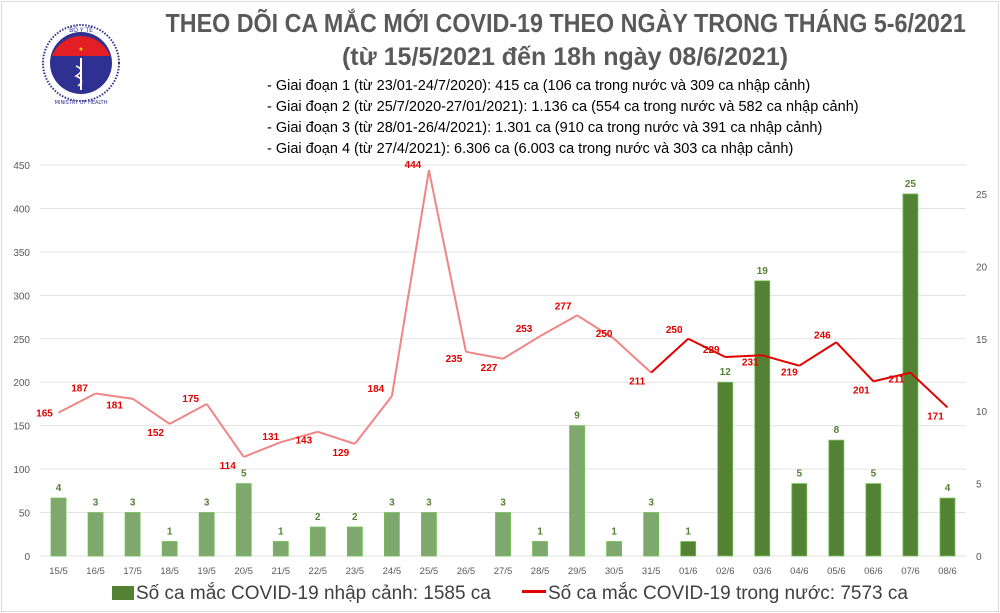 Image resolution: width=1000 pixels, height=613 pixels. Describe the element at coordinates (524, 329) in the screenshot. I see `line-data-label: 253` at that location.